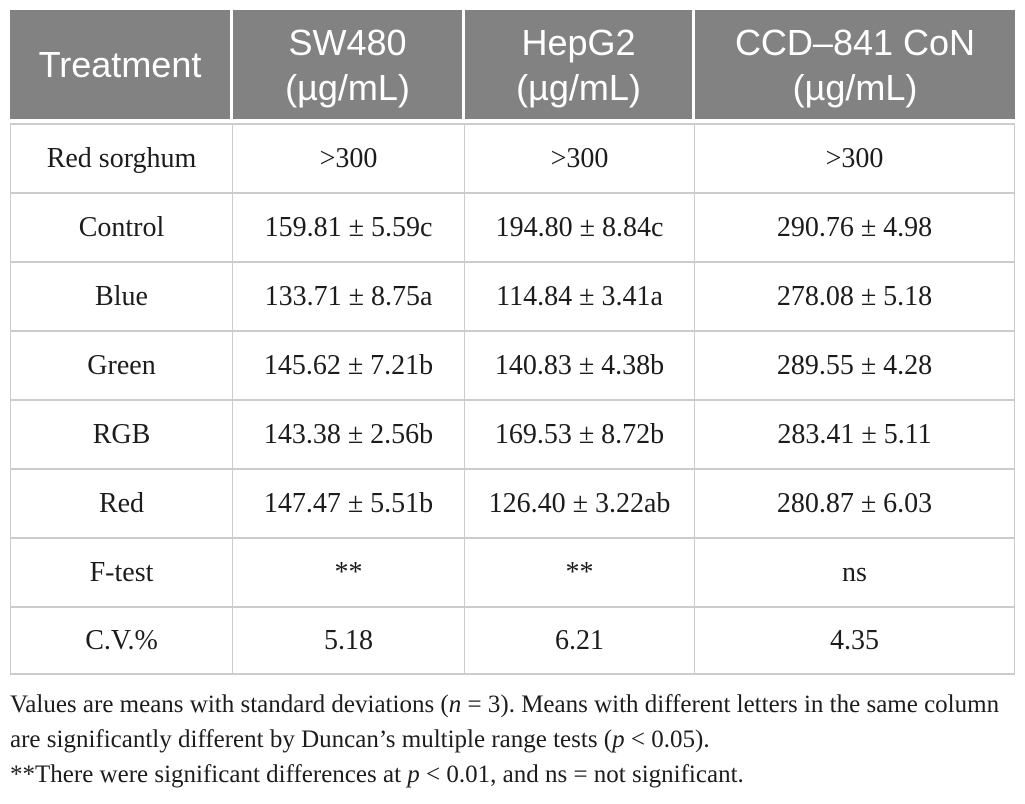  I want to click on footnote-text: There were significant differences at, so click(221, 774).